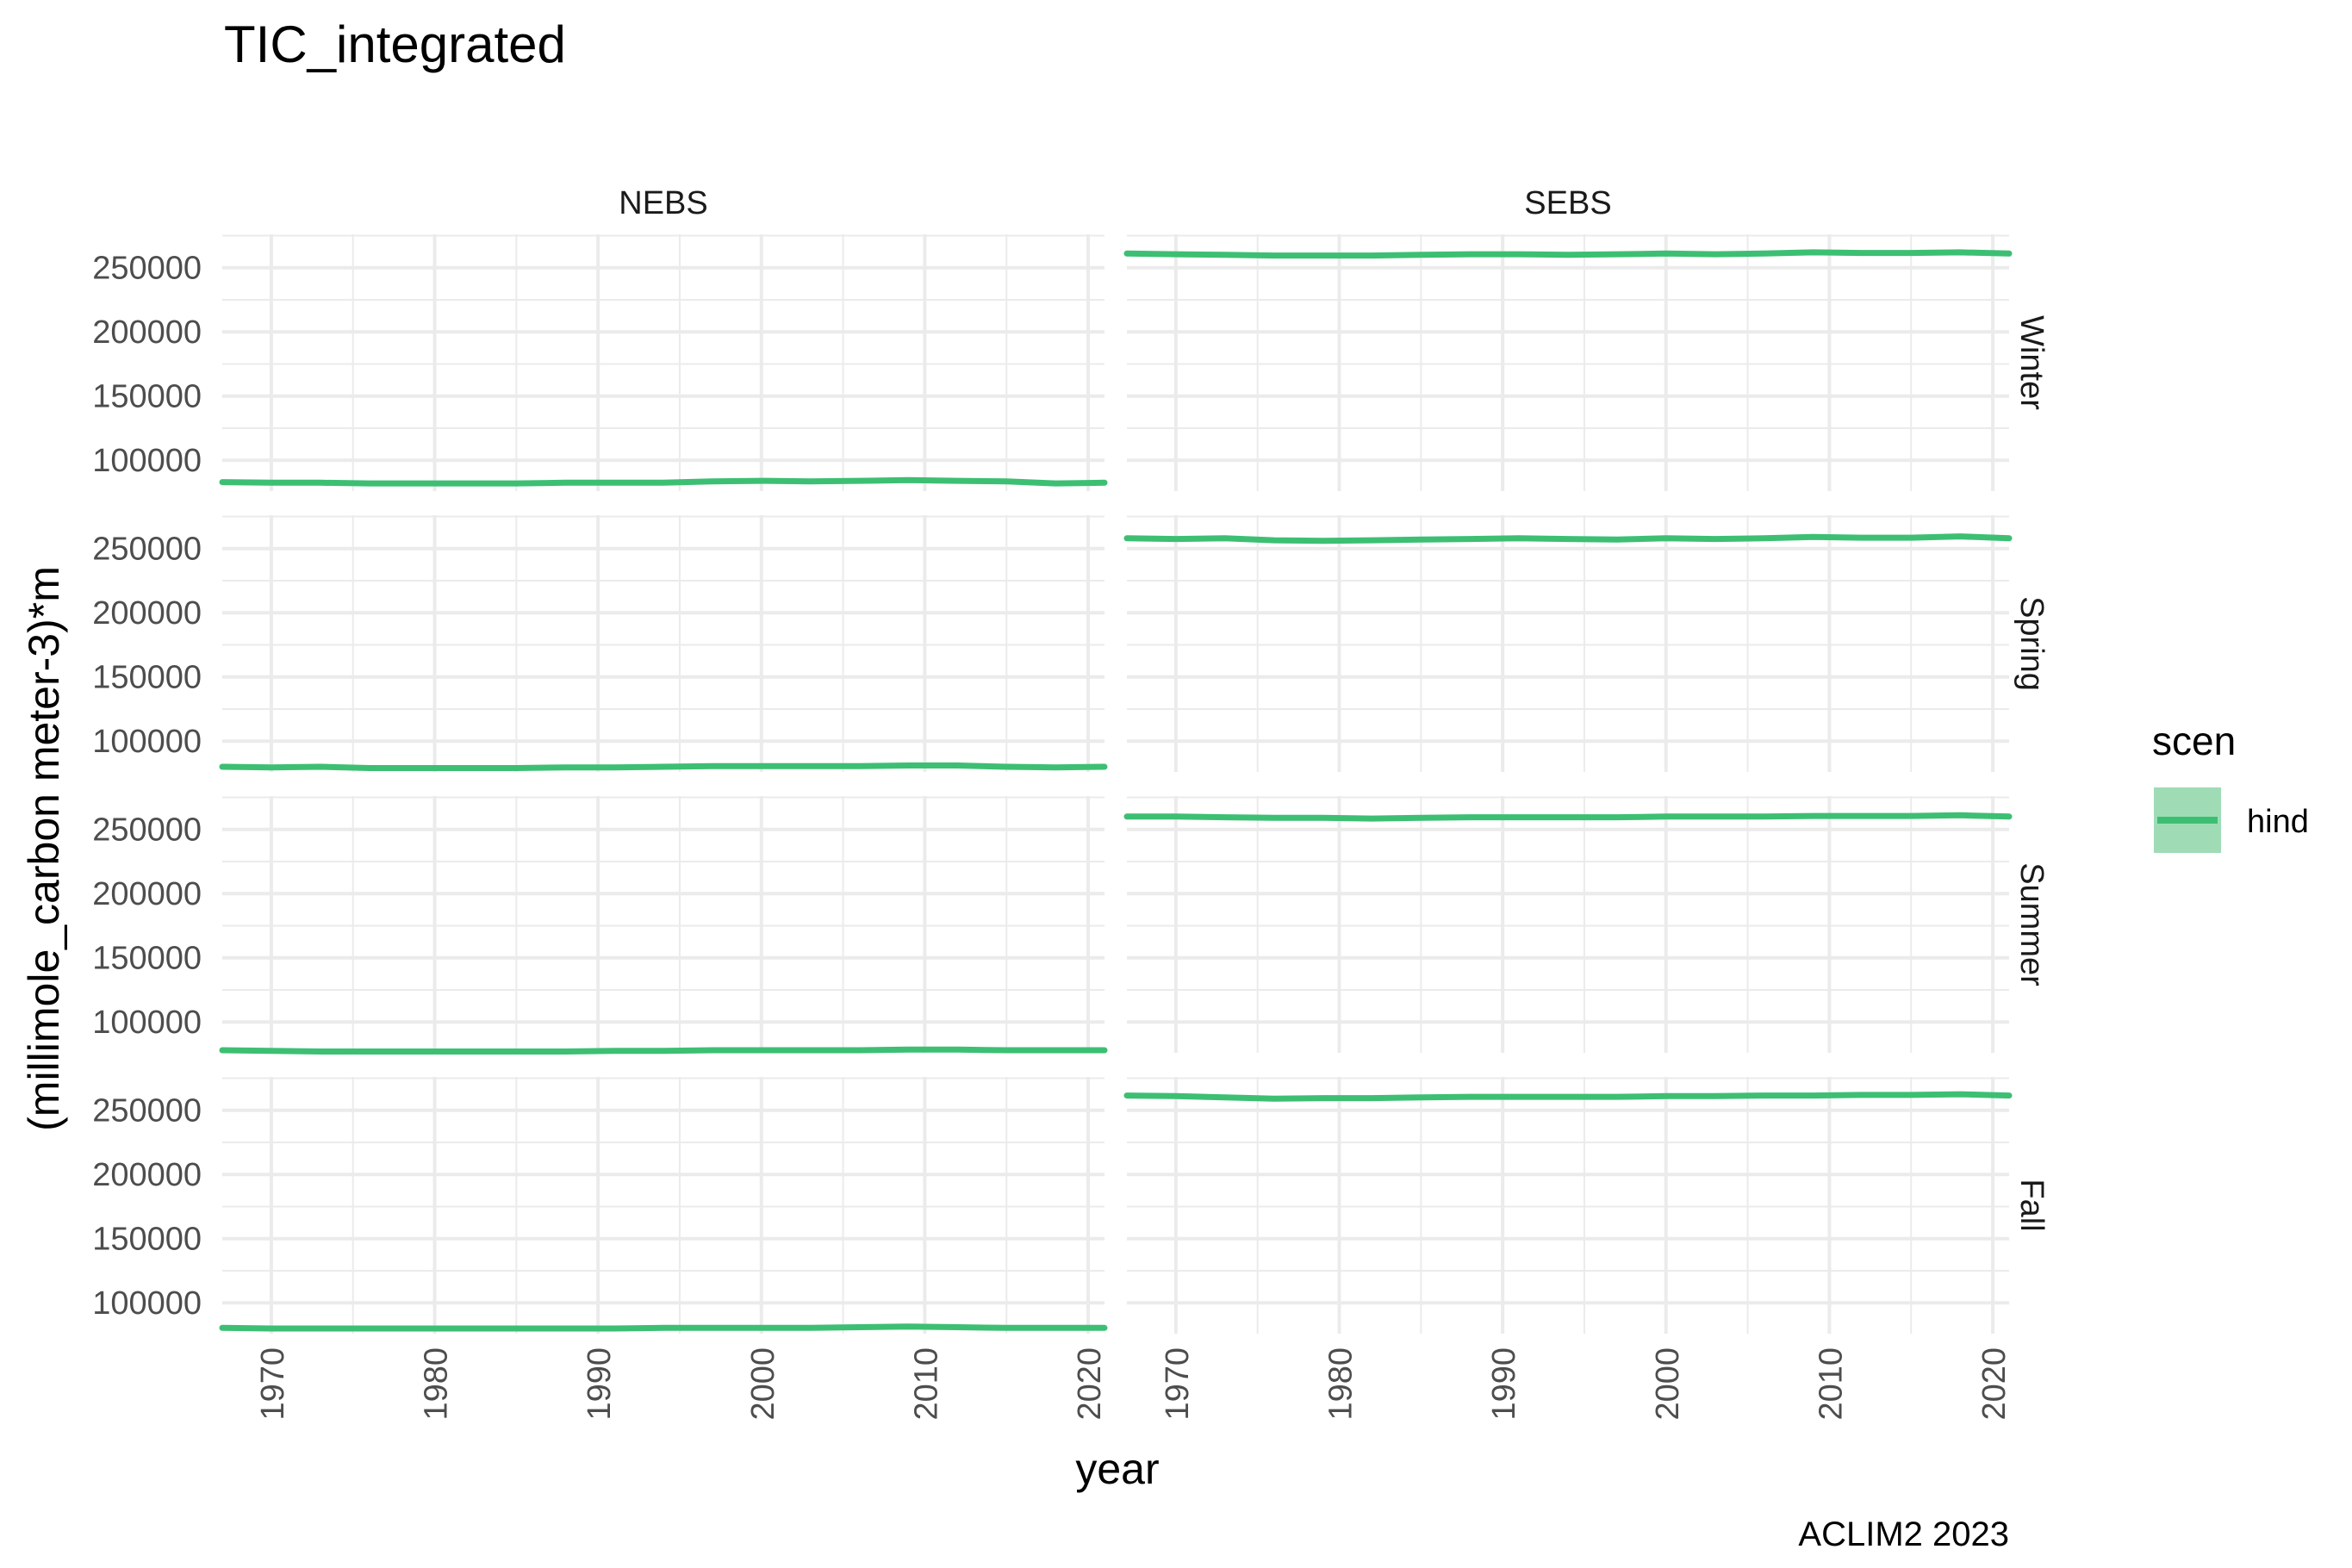  Describe the element at coordinates (1568, 644) in the screenshot. I see `panel-sebs-spring` at that location.